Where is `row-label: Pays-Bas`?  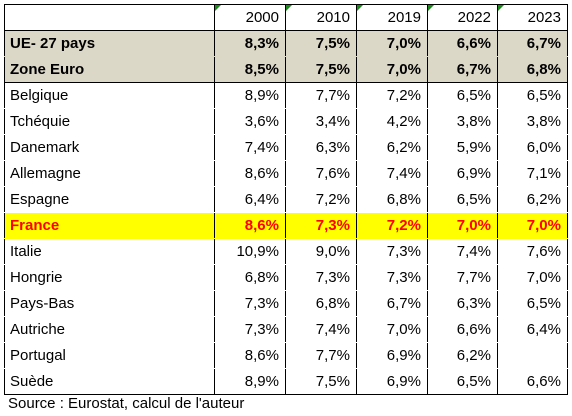 row-label: Pays-Bas is located at coordinates (109, 303).